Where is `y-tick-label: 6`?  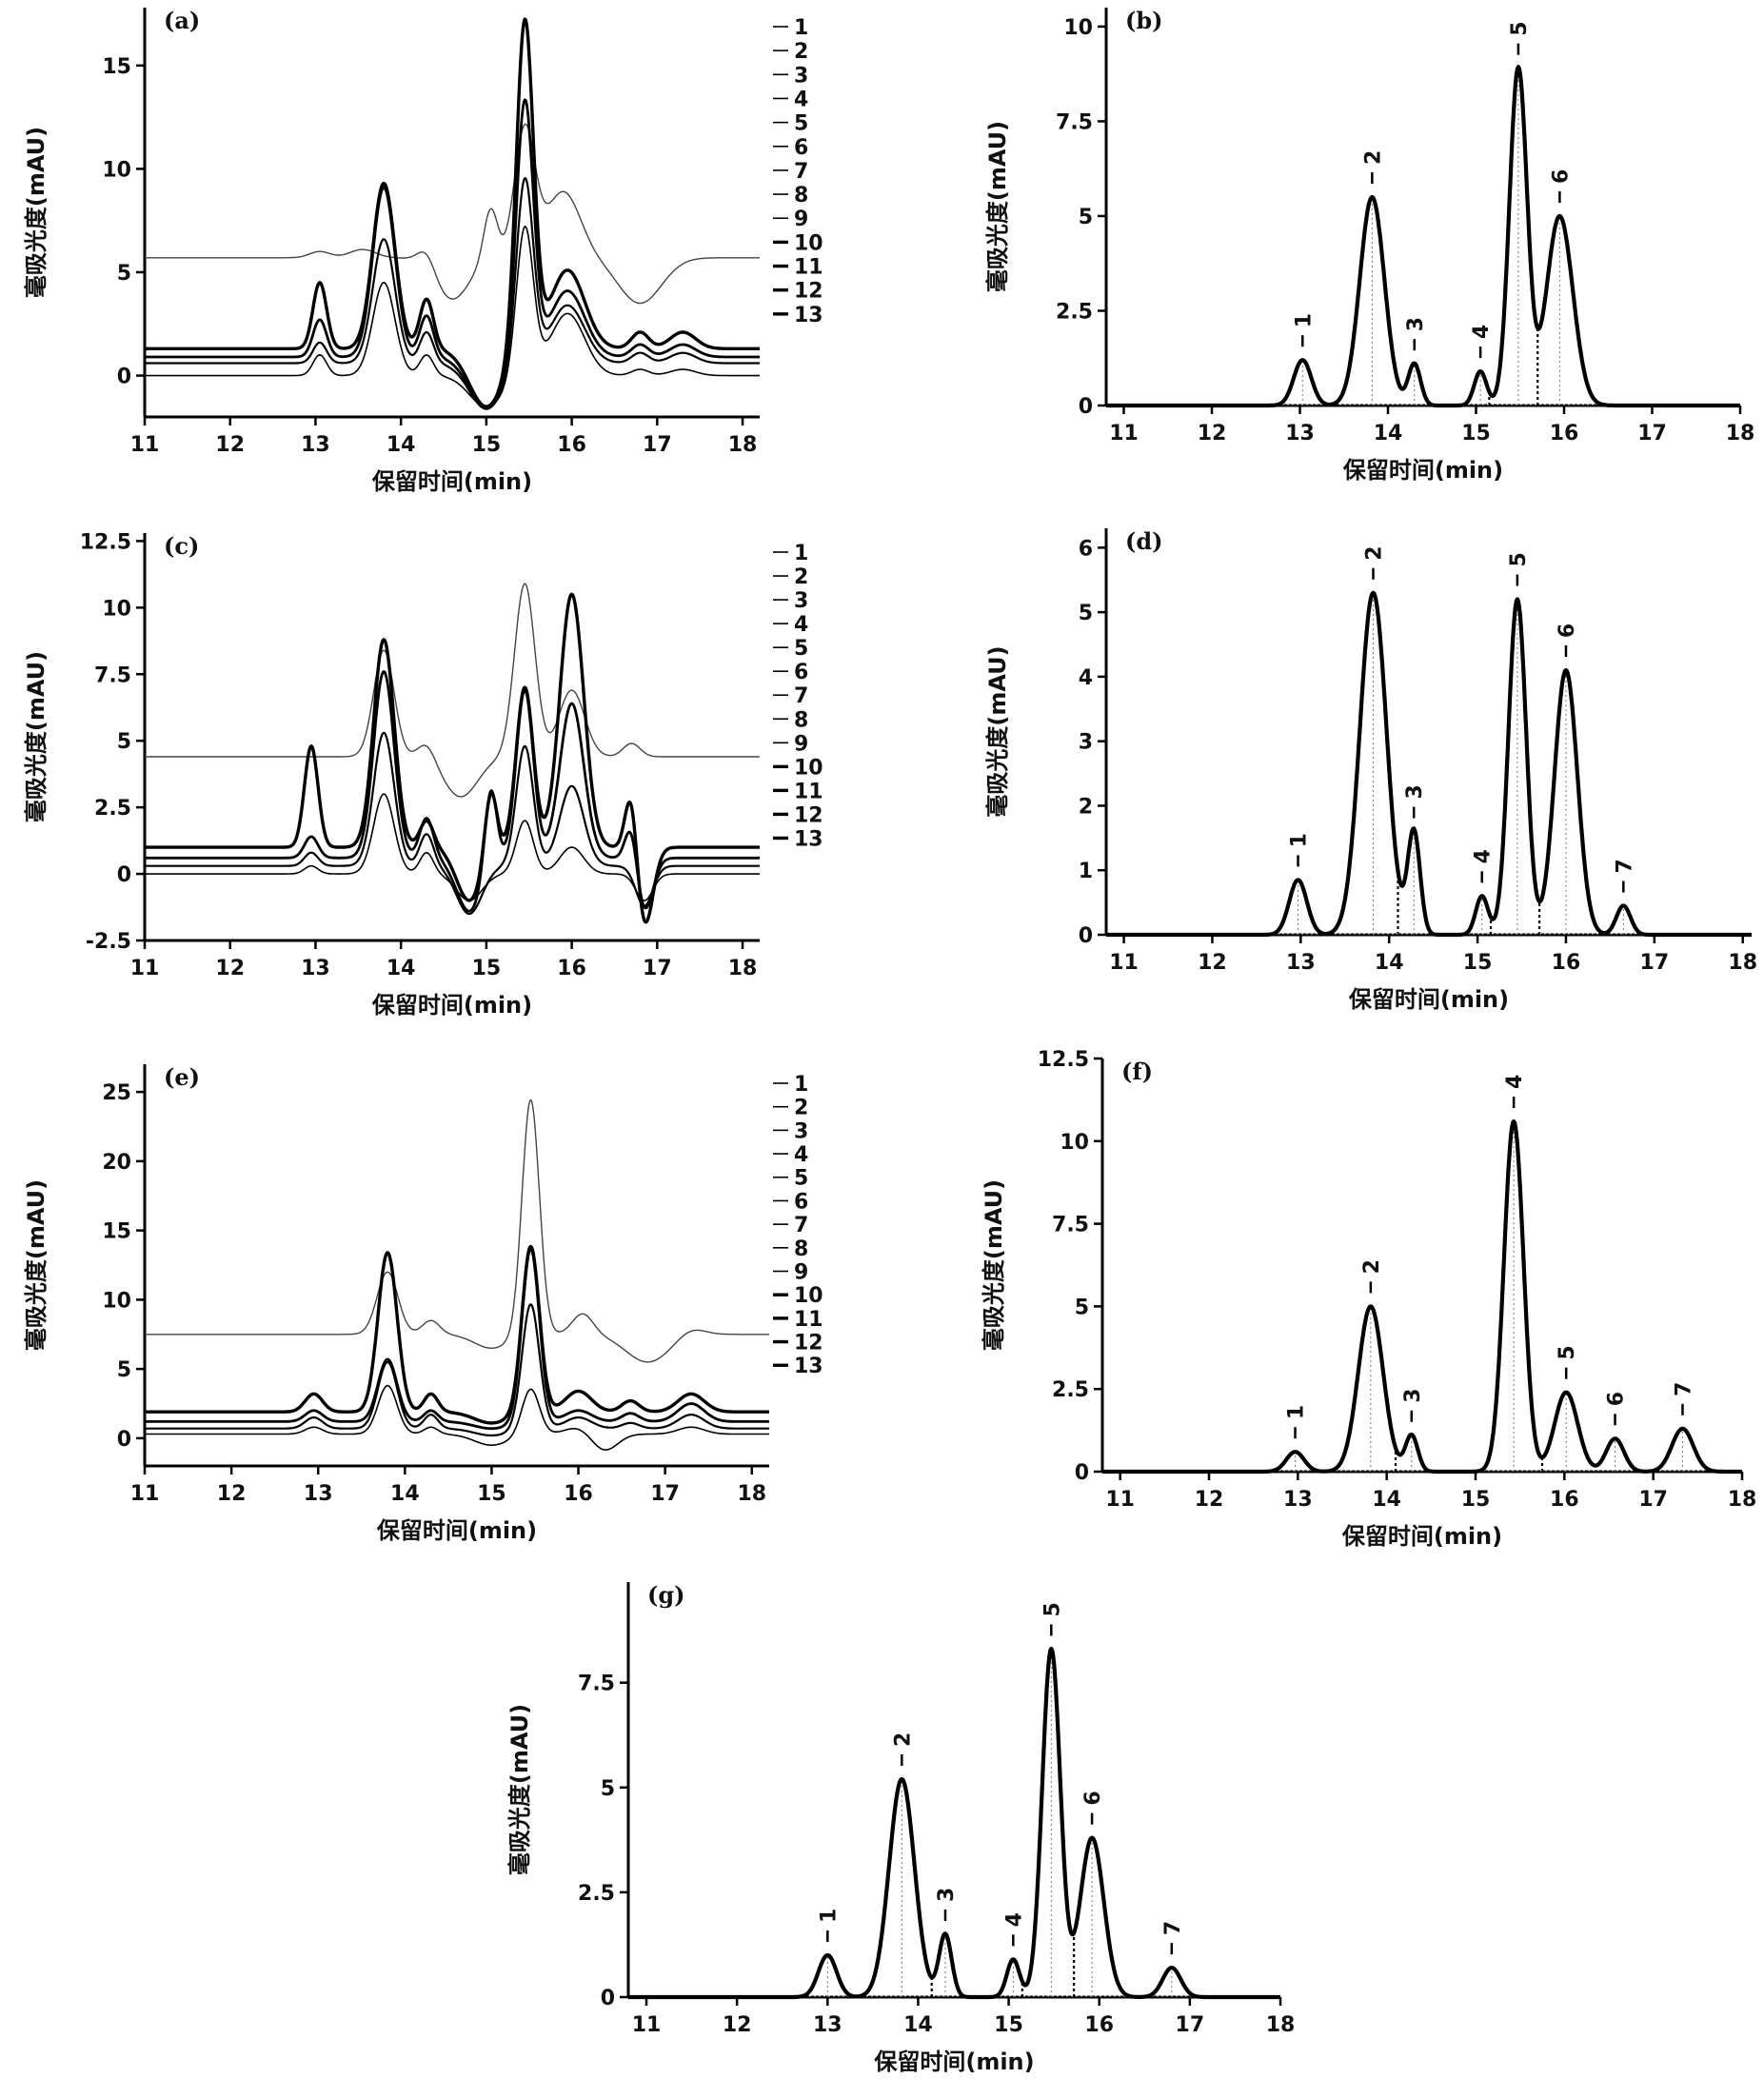
y-tick-label: 6 is located at coordinates (1086, 549).